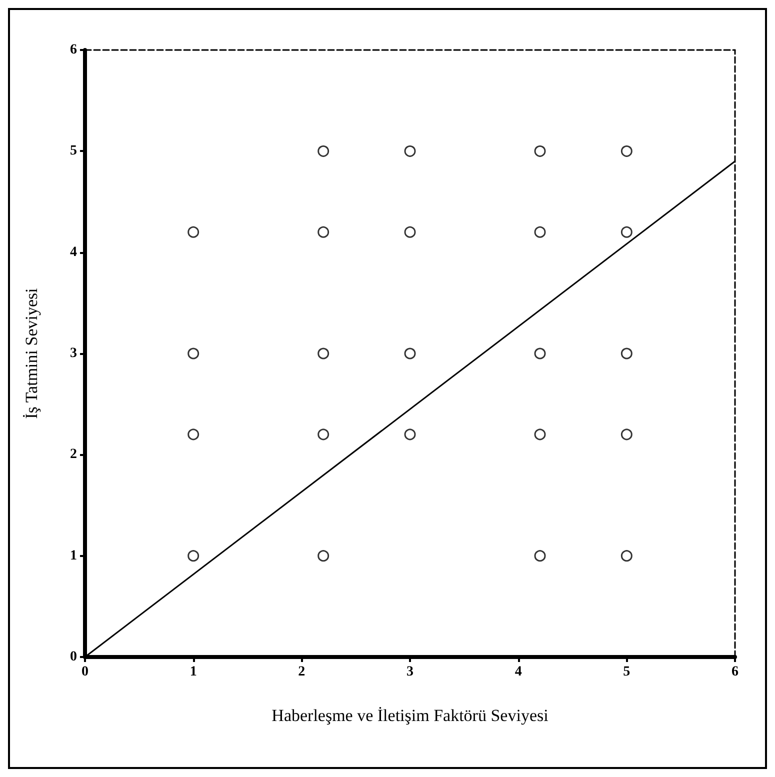  I want to click on y-tick-label: 1, so click(73, 556).